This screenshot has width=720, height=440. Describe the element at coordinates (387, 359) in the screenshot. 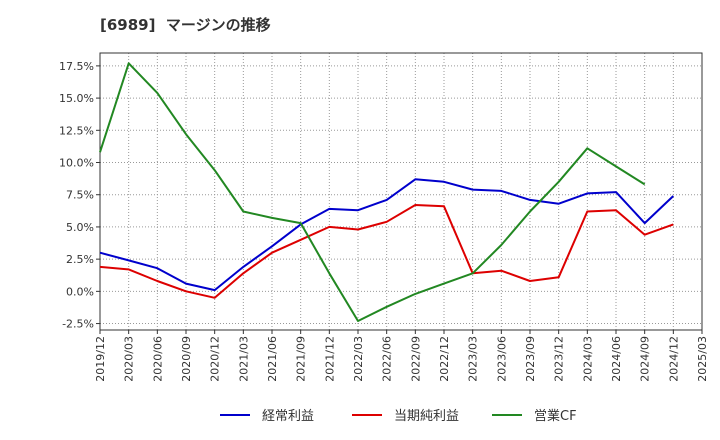

I see `x-tick-label: 2022/06` at that location.